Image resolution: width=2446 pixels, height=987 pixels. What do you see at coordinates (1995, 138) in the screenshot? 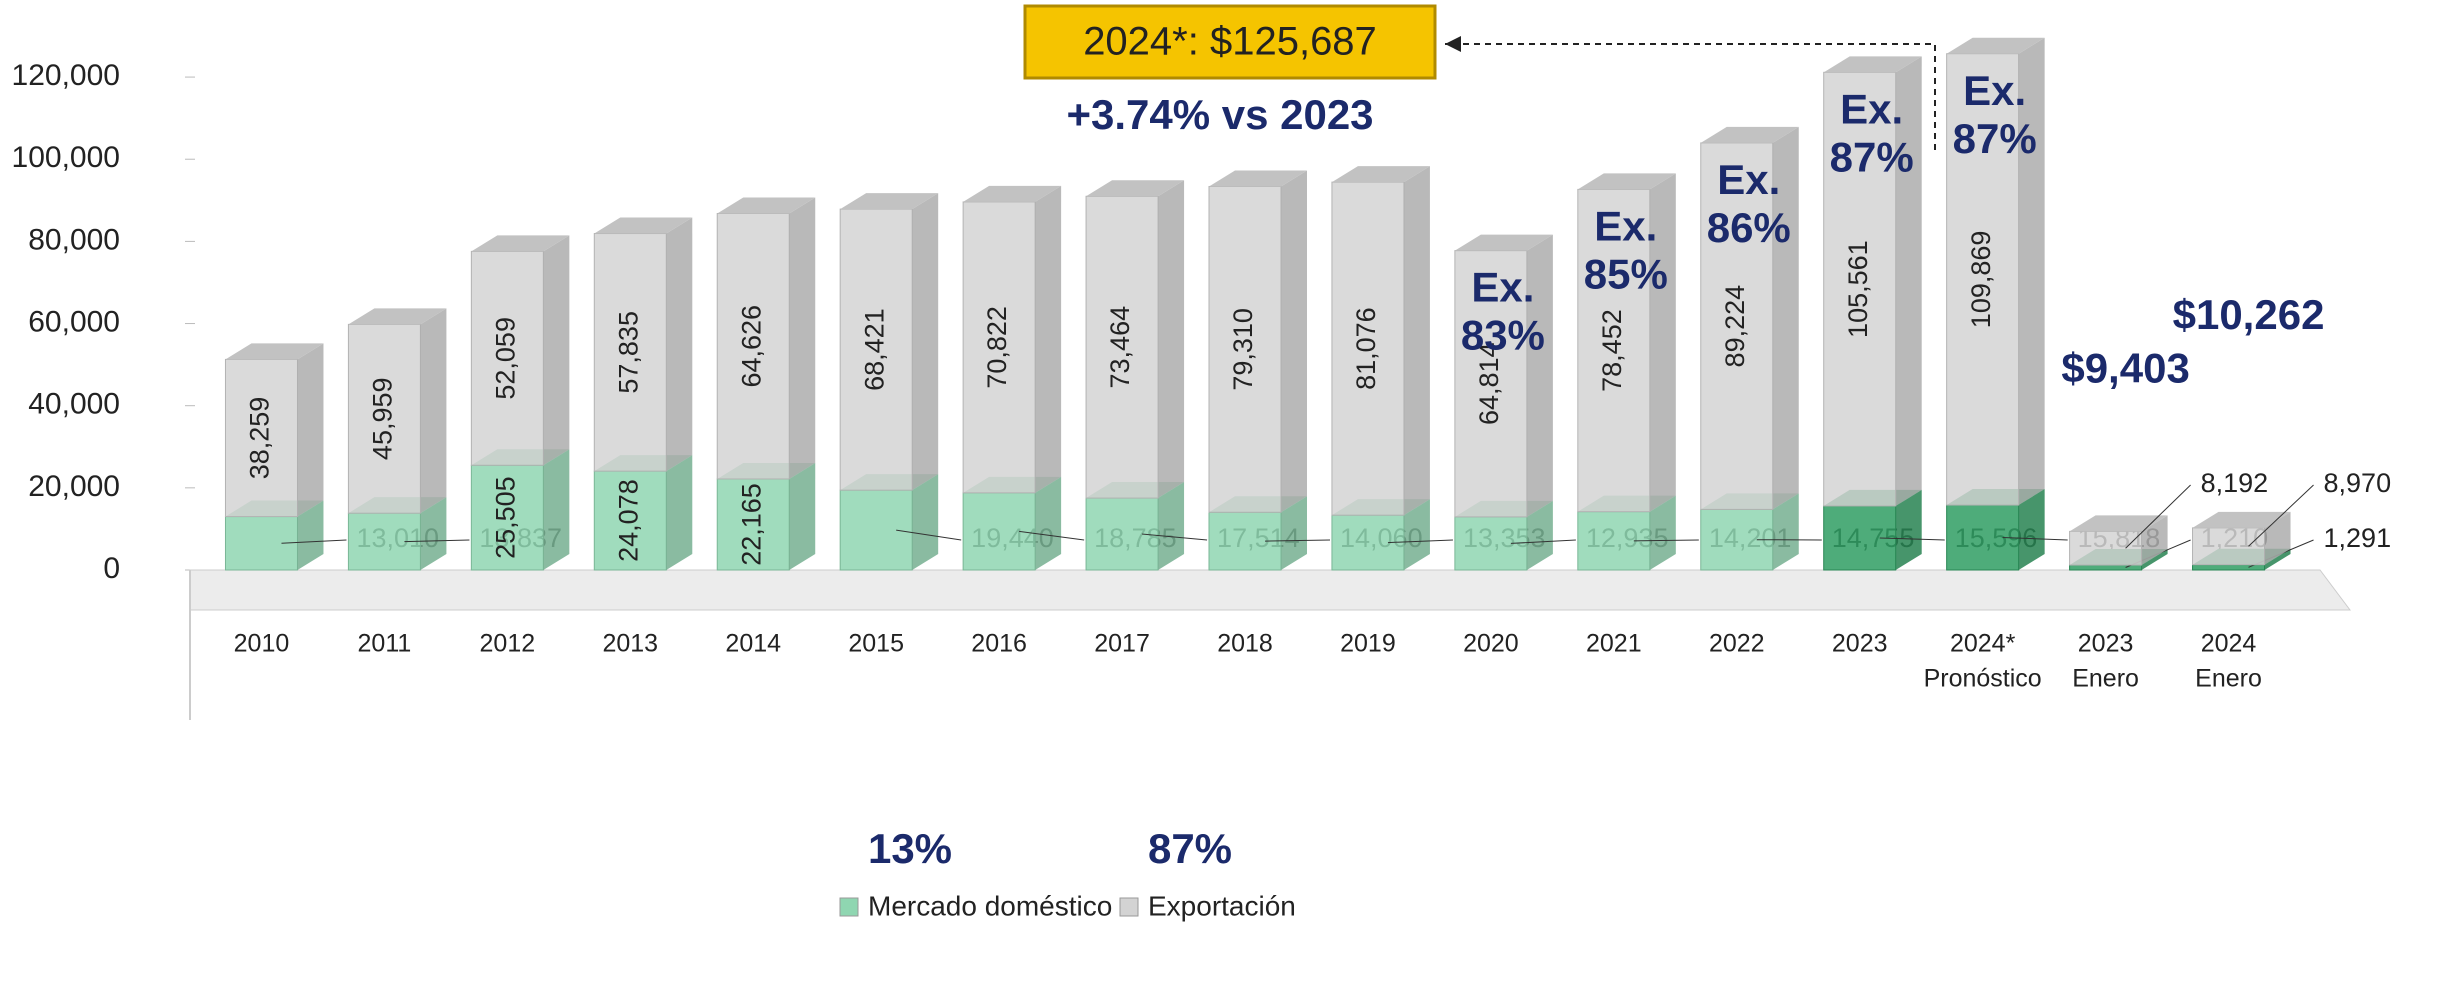
I see `export-share-label: 87%` at bounding box center [1995, 138].